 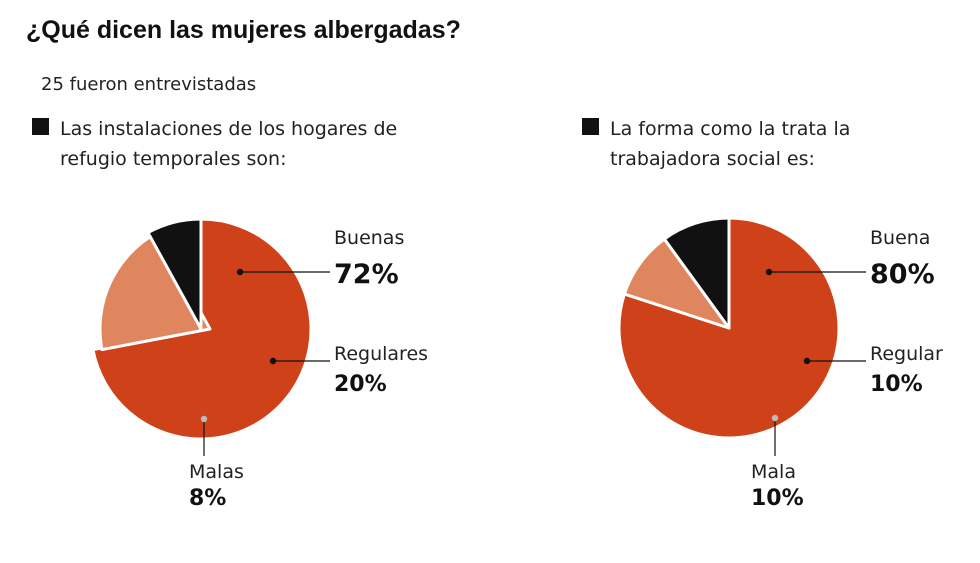 What do you see at coordinates (173, 159) in the screenshot?
I see `panel-1-question-line: refugio temporales son:` at bounding box center [173, 159].